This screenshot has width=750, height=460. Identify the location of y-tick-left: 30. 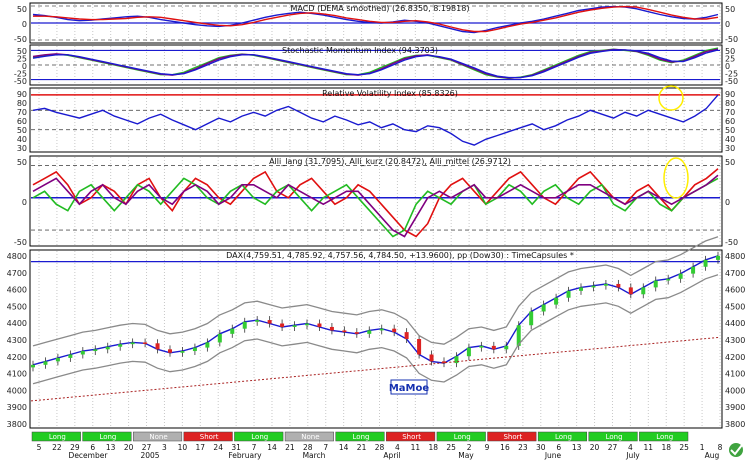
(22, 148).